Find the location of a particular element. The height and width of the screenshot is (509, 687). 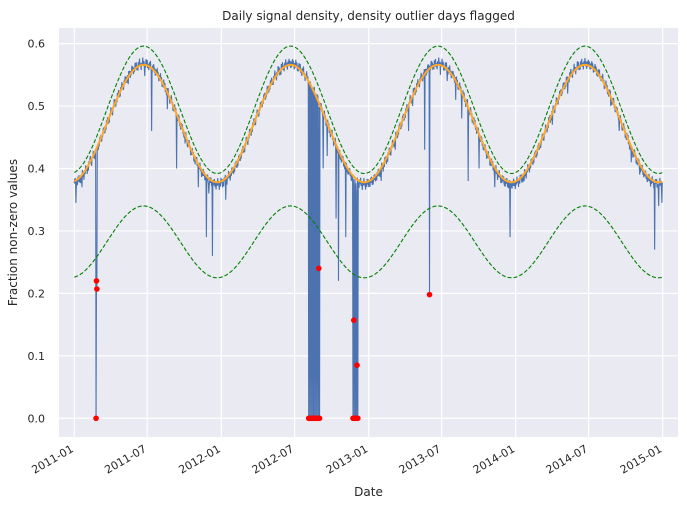

y-tick-label: 0.2 is located at coordinates (37, 293).